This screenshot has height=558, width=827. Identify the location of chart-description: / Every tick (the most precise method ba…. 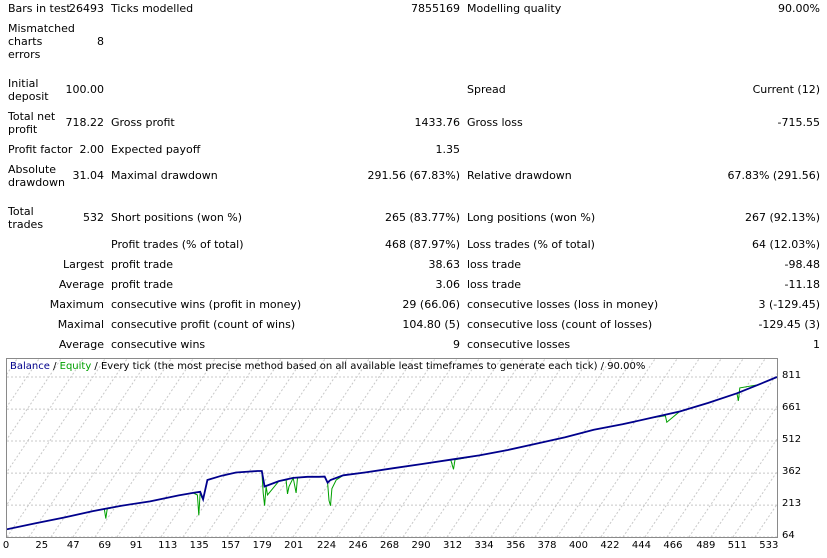
(368, 366).